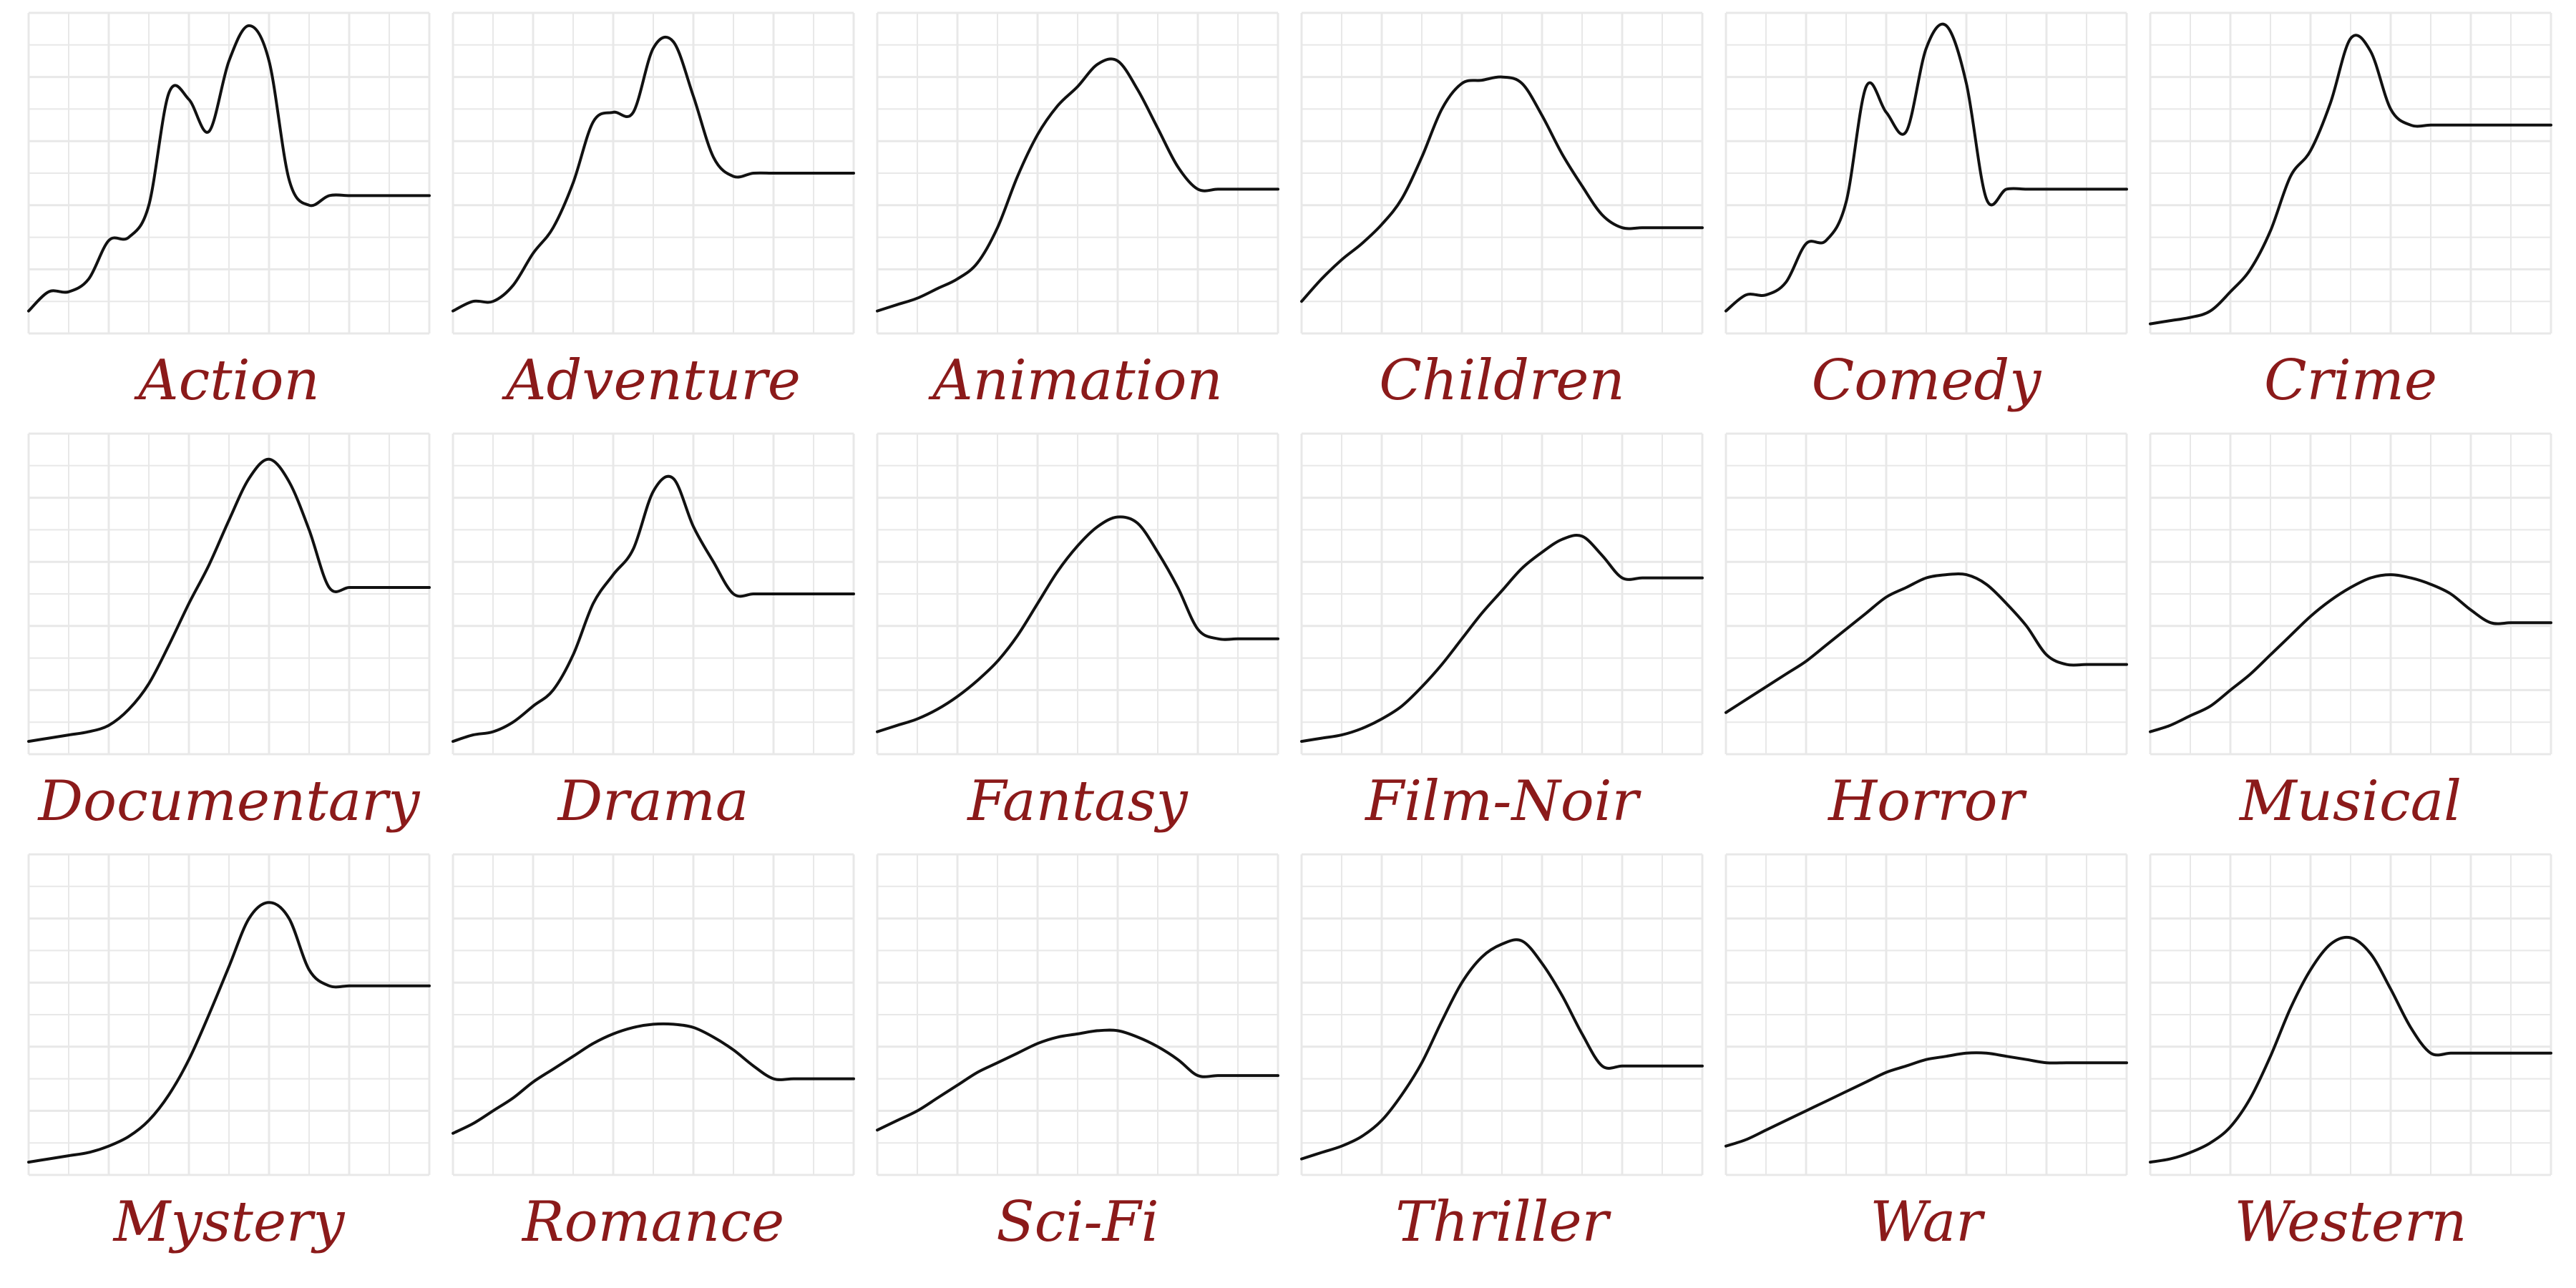 The height and width of the screenshot is (1288, 2576). I want to click on density-line-comedy, so click(1926, 167).